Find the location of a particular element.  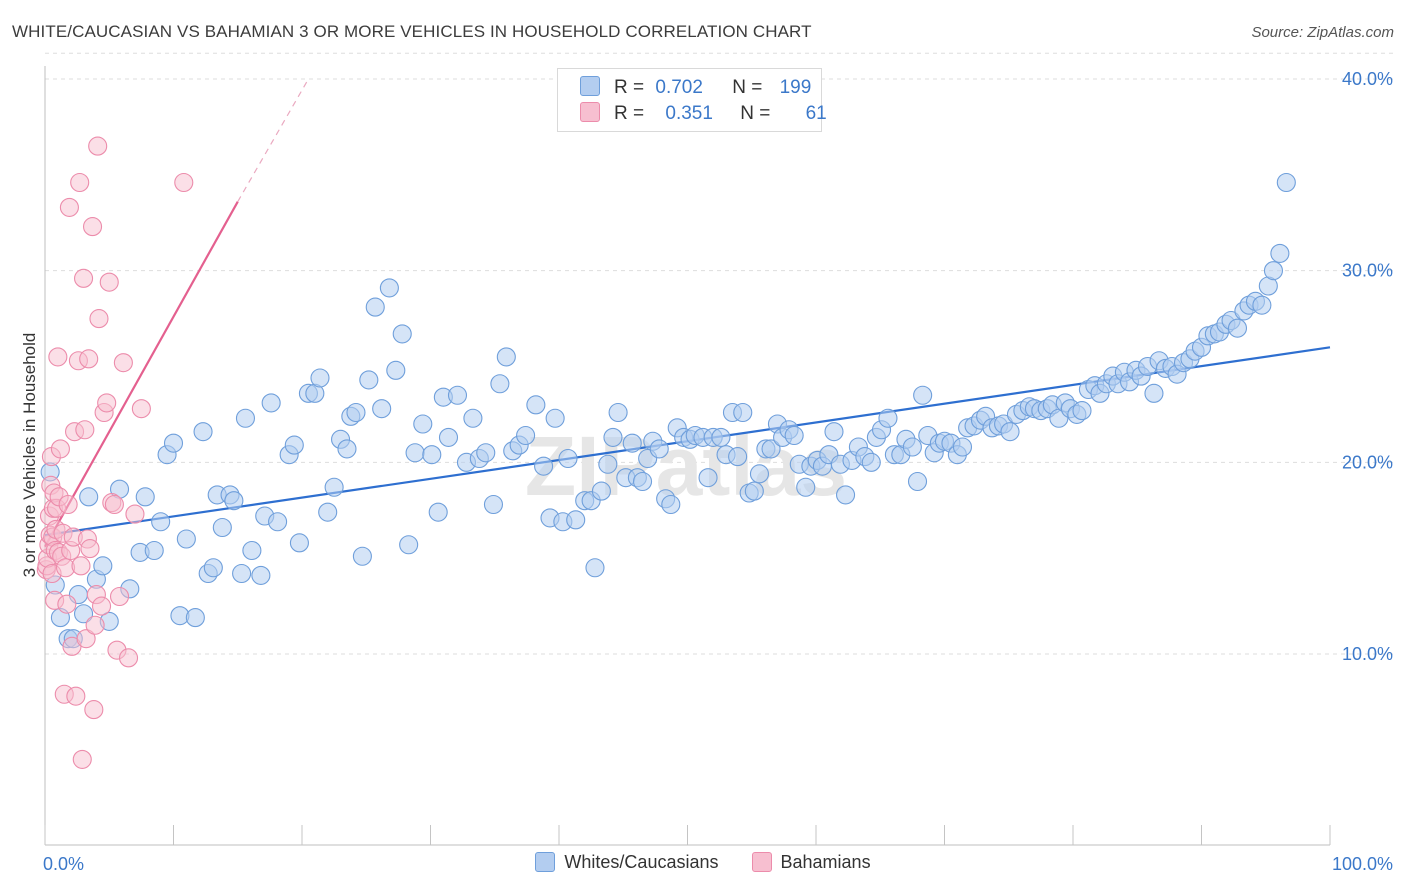

y-tick-label: 10.0% is located at coordinates (1367, 654).